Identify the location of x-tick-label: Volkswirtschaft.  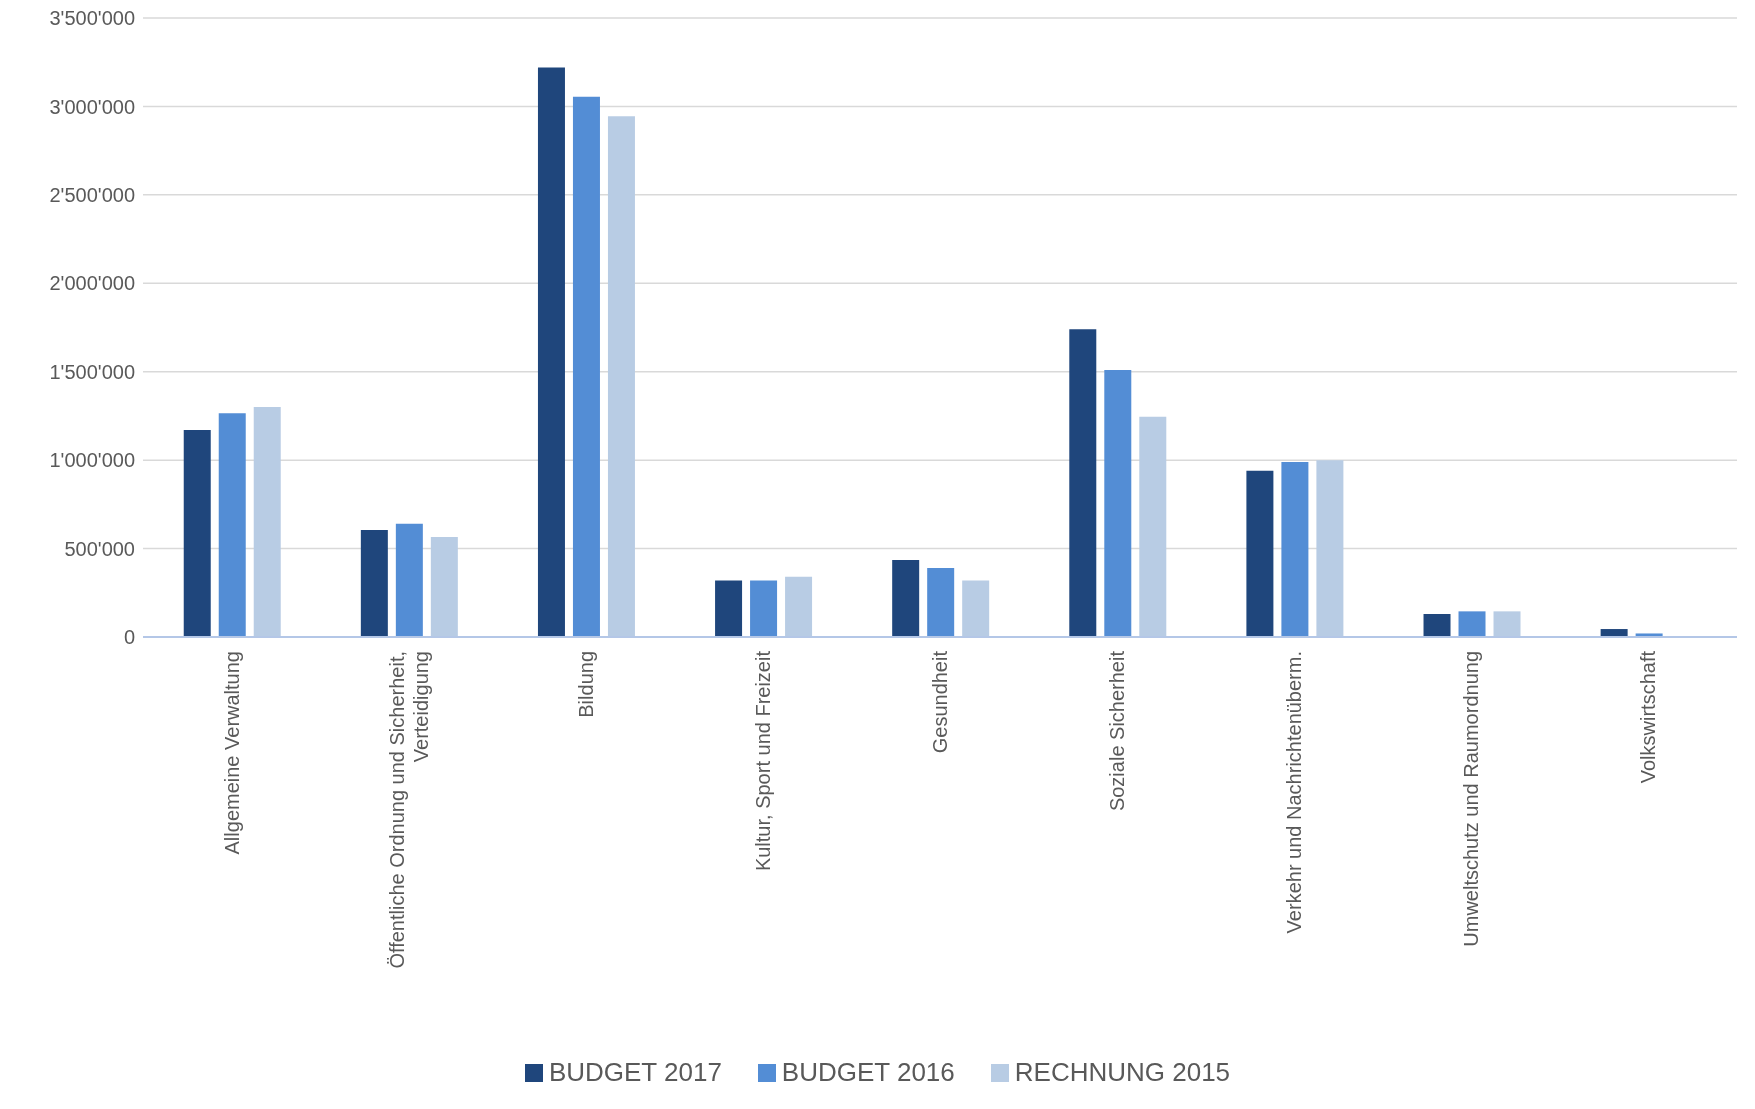
(1648, 717).